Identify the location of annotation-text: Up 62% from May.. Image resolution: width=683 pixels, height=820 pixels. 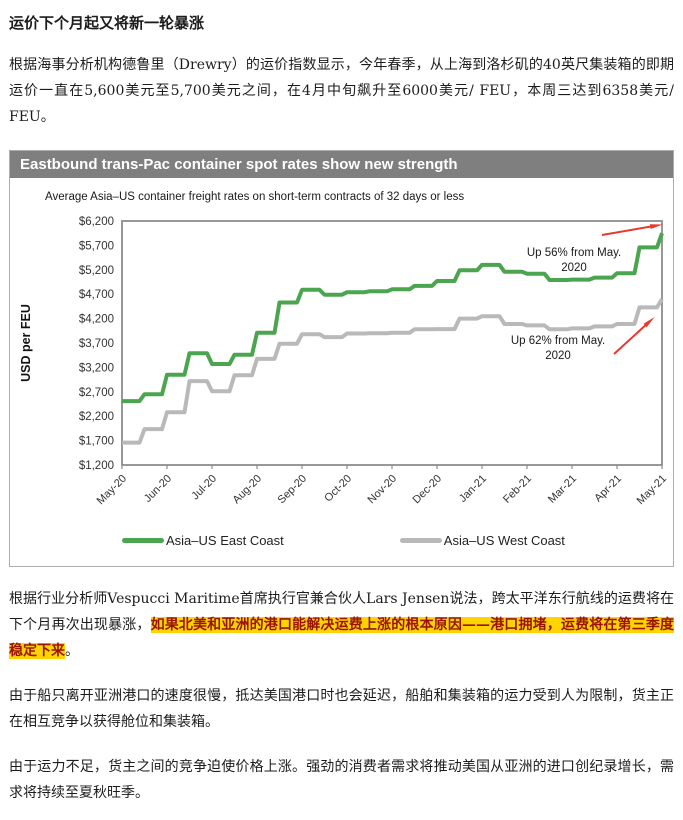
(558, 341).